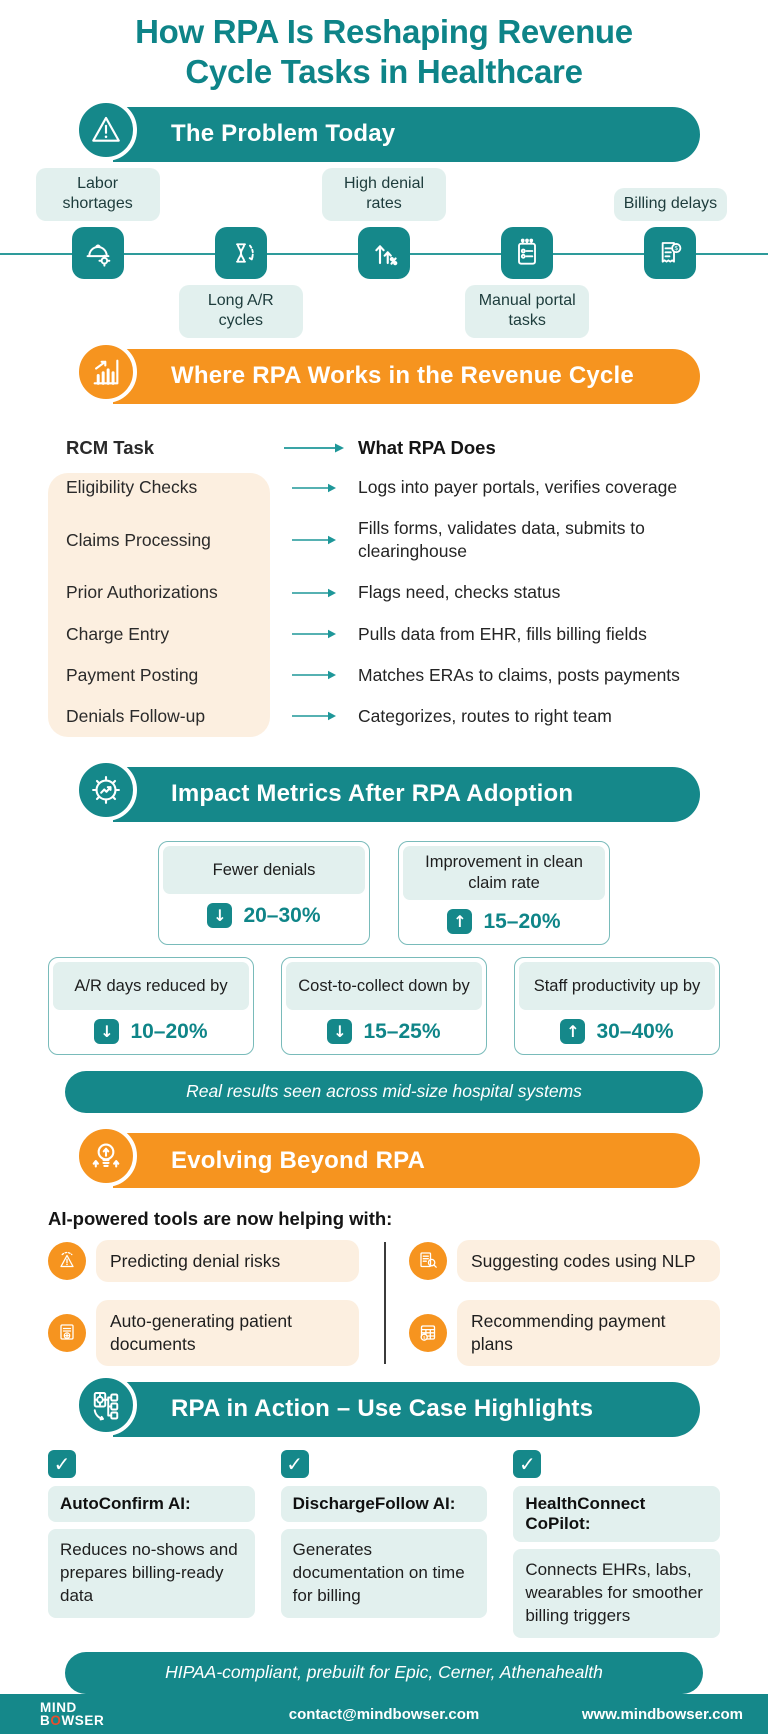 The height and width of the screenshot is (1734, 768). I want to click on ai-tool-item: Suggesting codes using NLP, so click(564, 1261).